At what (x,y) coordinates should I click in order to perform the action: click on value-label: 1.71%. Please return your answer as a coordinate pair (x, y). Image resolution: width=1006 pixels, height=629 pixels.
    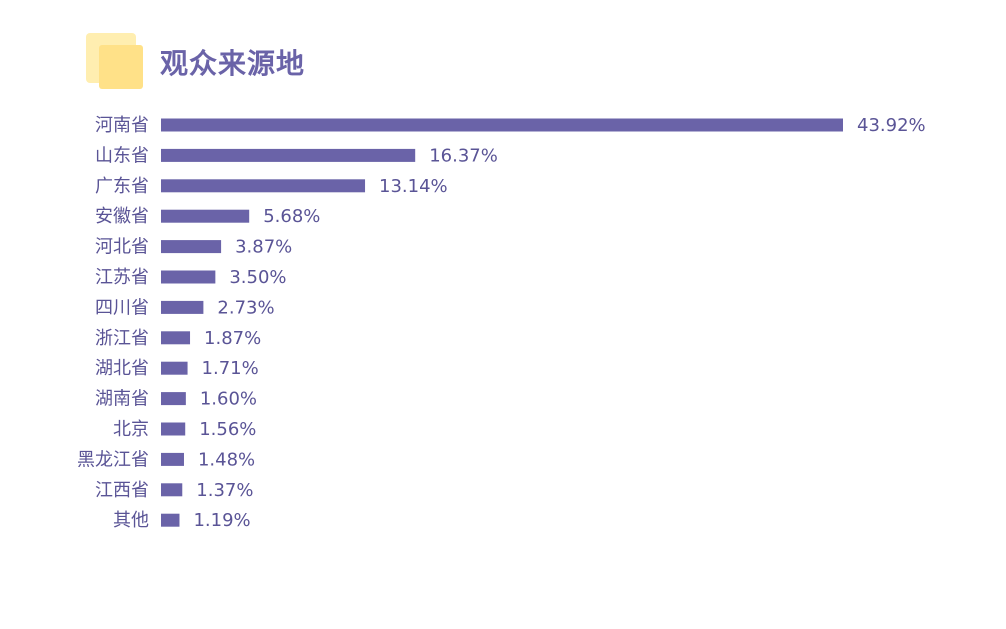
    Looking at the image, I should click on (230, 368).